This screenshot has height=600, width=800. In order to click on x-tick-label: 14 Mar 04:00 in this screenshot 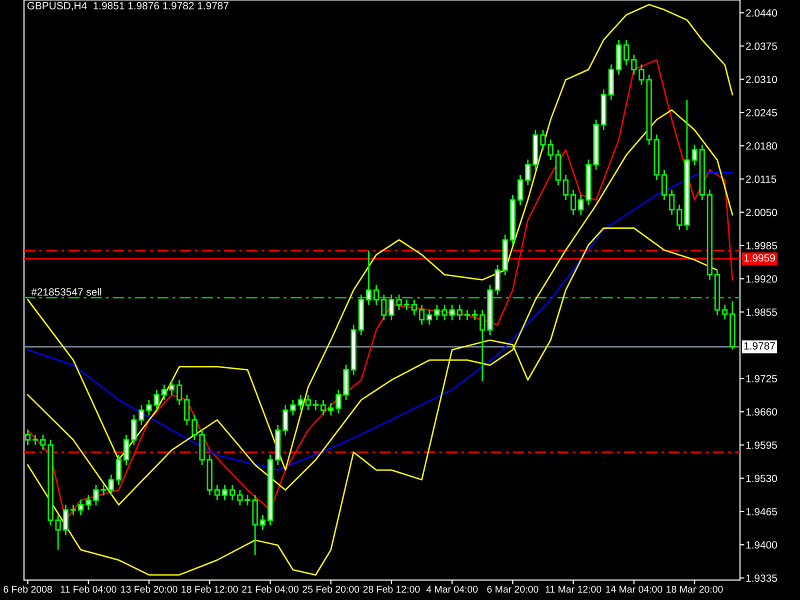, I will do `click(634, 589)`.